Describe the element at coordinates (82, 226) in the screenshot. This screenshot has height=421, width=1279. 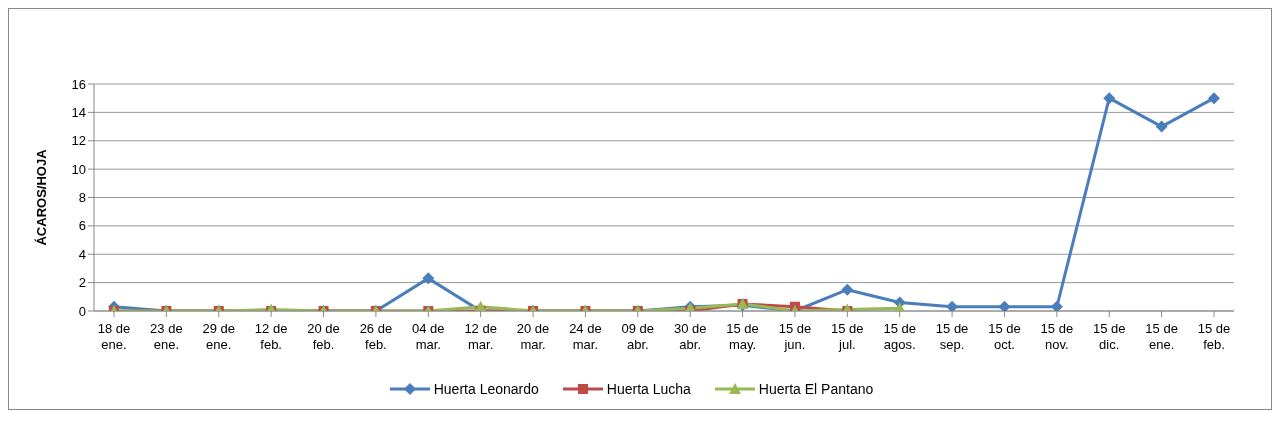
I see `y-tick-label: 6` at that location.